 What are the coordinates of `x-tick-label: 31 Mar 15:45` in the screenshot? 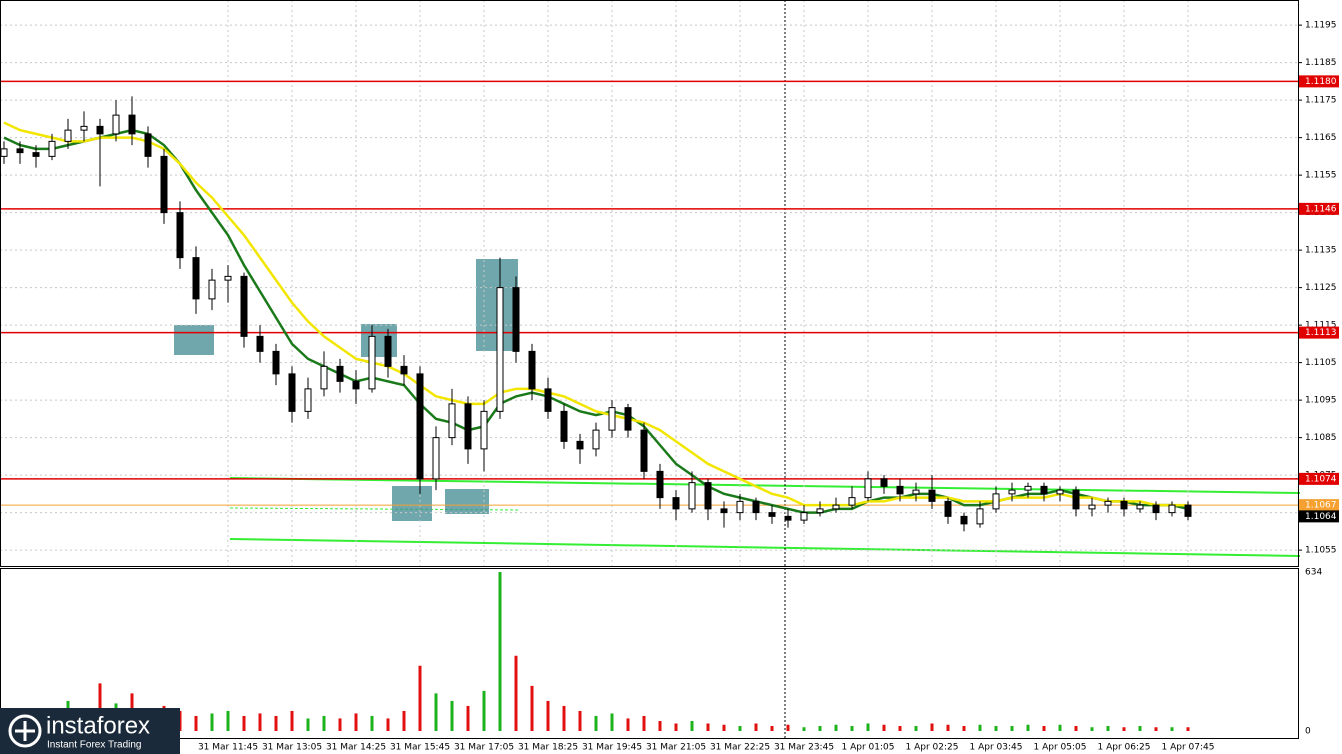 It's located at (420, 748).